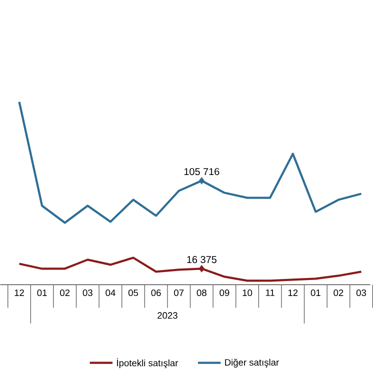 The image size is (373, 380). What do you see at coordinates (147, 363) in the screenshot?
I see `legend-label: İpotekli satışlar` at bounding box center [147, 363].